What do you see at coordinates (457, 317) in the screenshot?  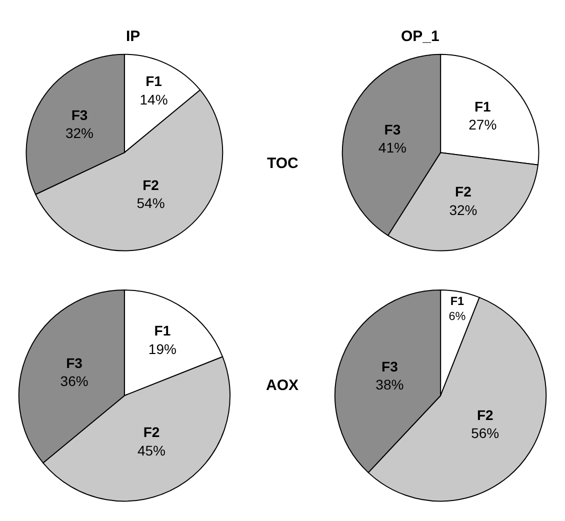 I see `data-label: 6%` at bounding box center [457, 317].